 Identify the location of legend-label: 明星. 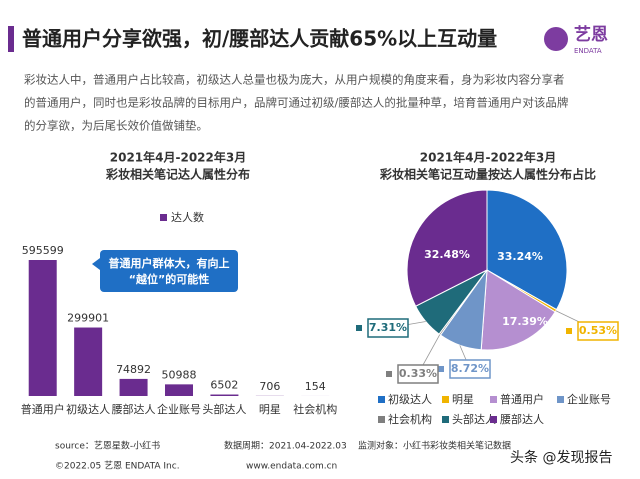
(463, 399).